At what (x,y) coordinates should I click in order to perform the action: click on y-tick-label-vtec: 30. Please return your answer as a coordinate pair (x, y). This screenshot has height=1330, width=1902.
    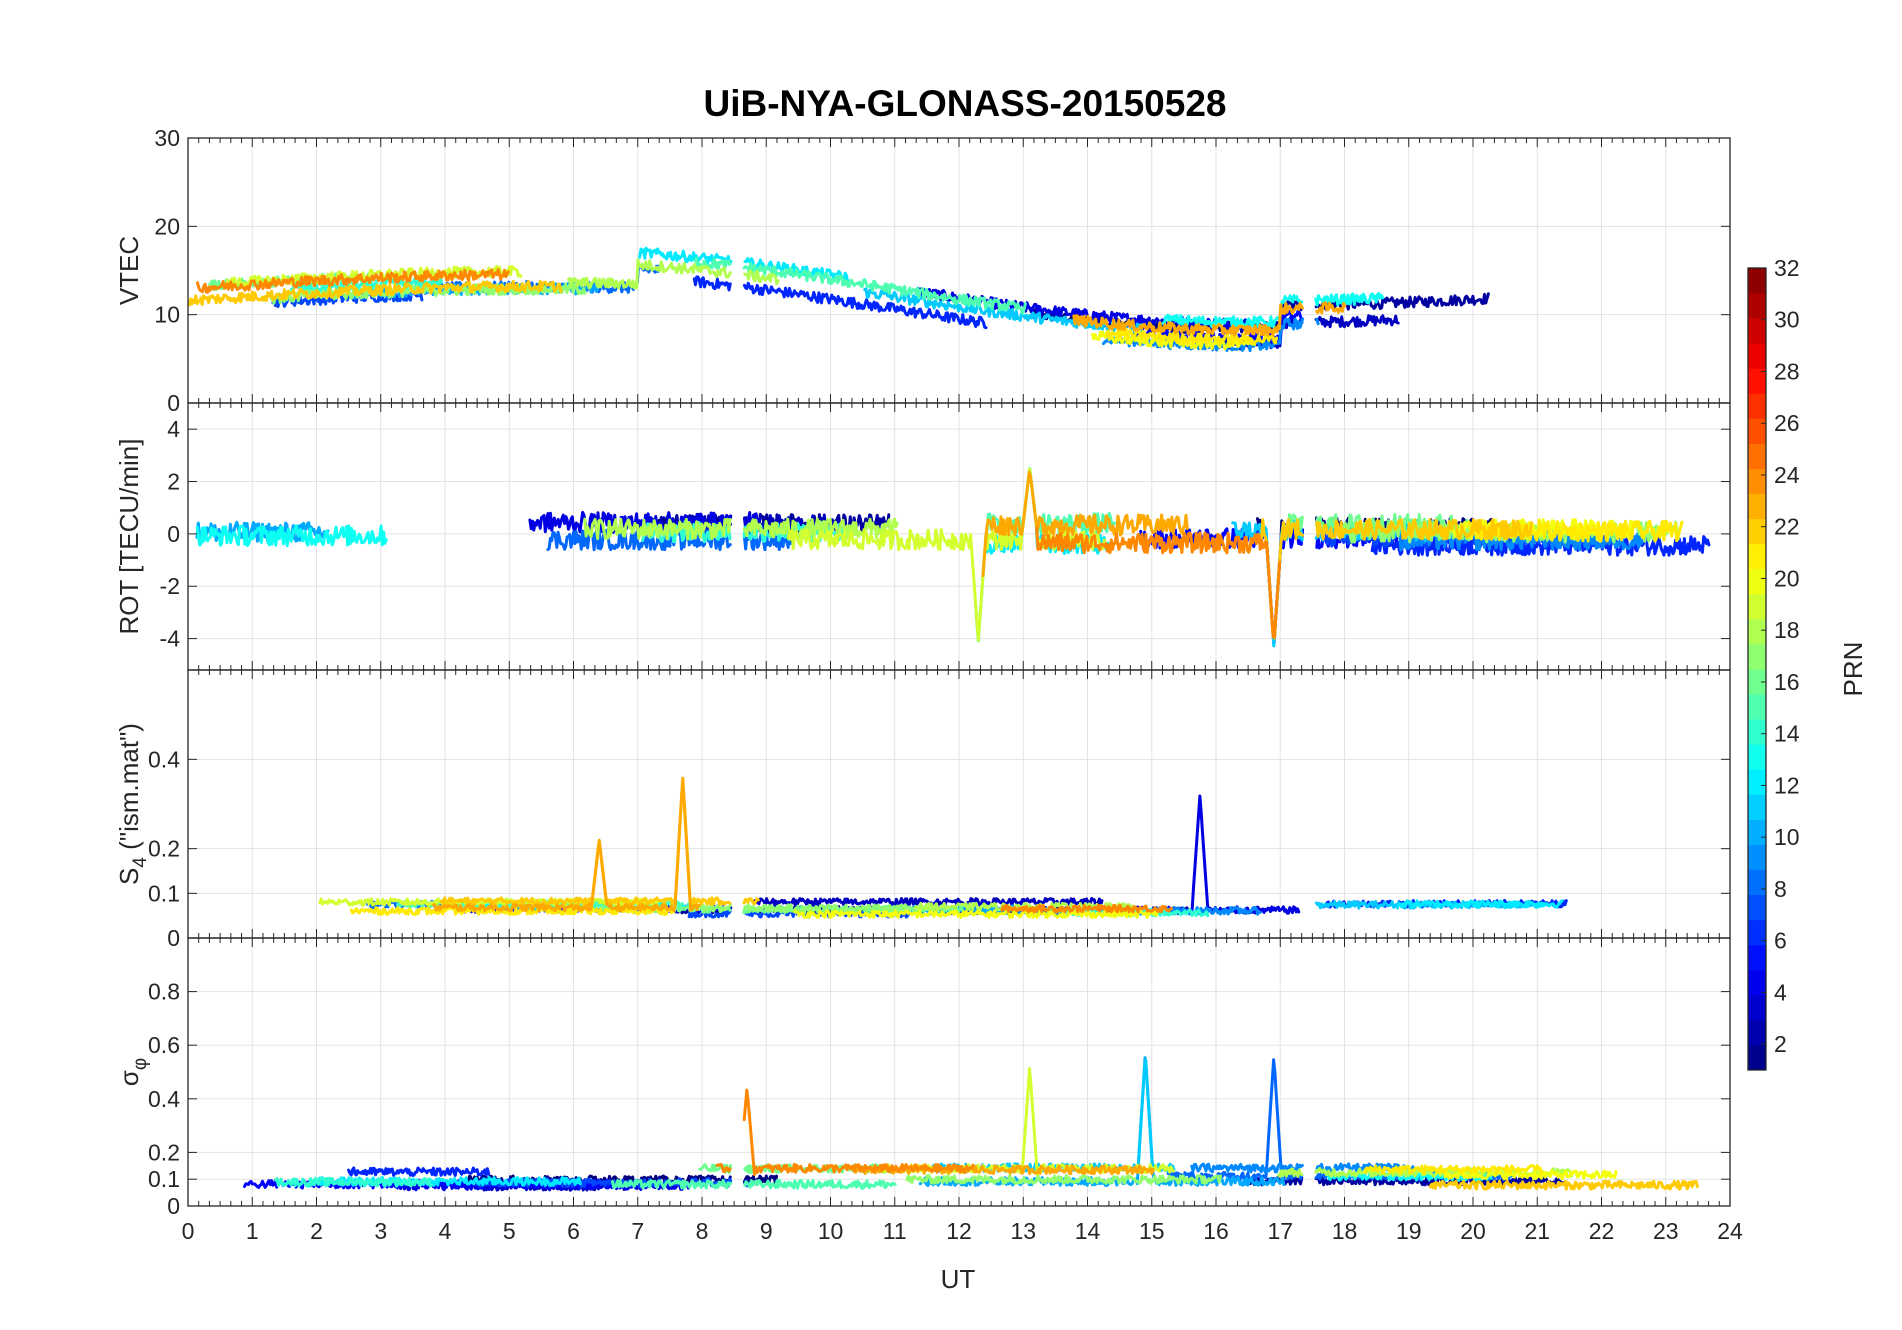
    Looking at the image, I should click on (167, 138).